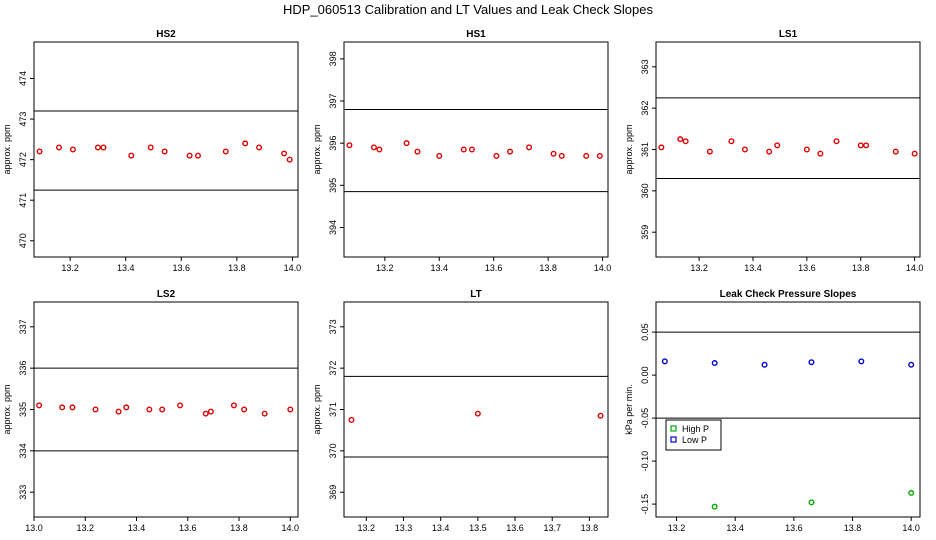 The height and width of the screenshot is (540, 936). What do you see at coordinates (333, 227) in the screenshot?
I see `panel-2-ytick-label: 394` at bounding box center [333, 227].